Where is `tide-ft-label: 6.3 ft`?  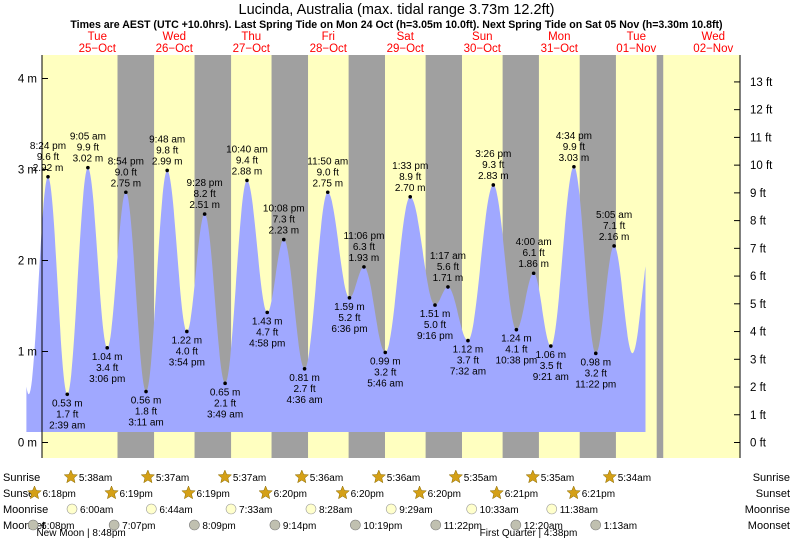 tide-ft-label: 6.3 ft is located at coordinates (364, 247).